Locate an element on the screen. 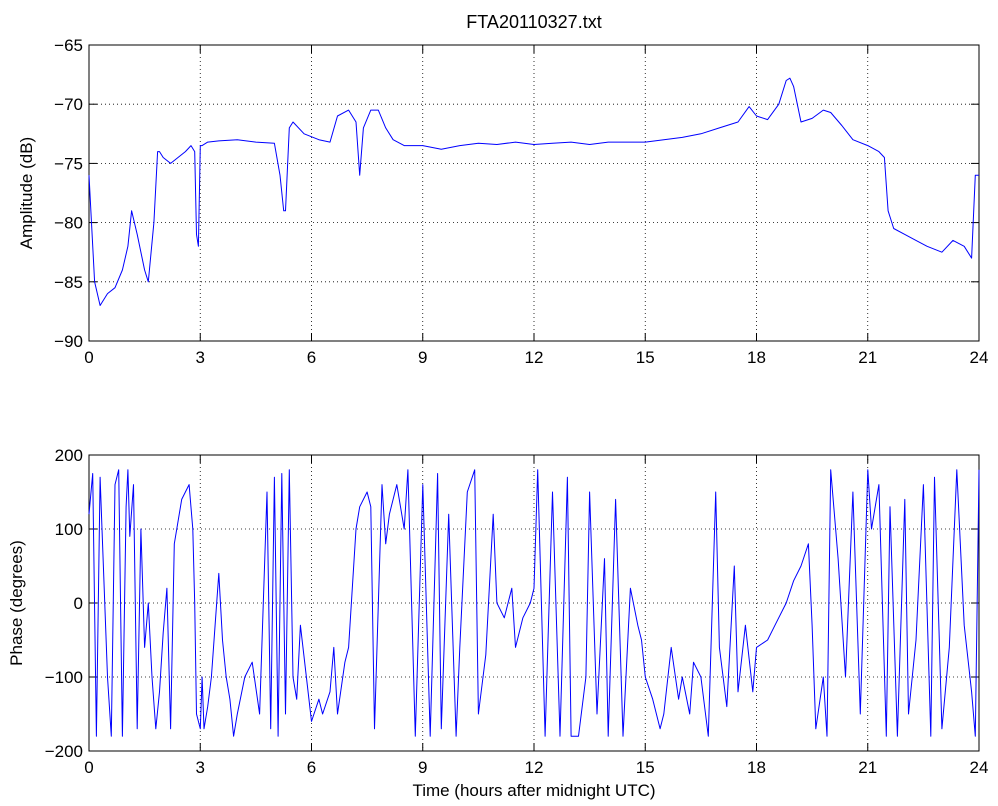 This screenshot has height=806, width=998. amplitude-x-tick-label: 15 is located at coordinates (645, 357).